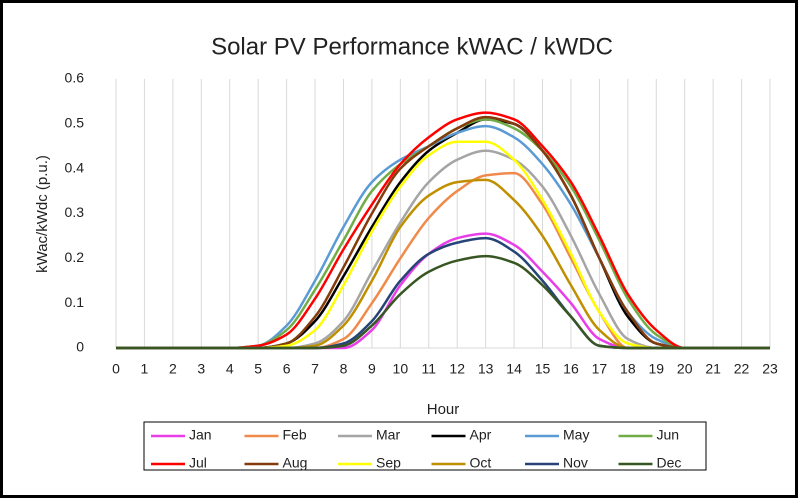 This screenshot has height=498, width=798. What do you see at coordinates (443, 409) in the screenshot?
I see `x-axis-title: Hour` at bounding box center [443, 409].